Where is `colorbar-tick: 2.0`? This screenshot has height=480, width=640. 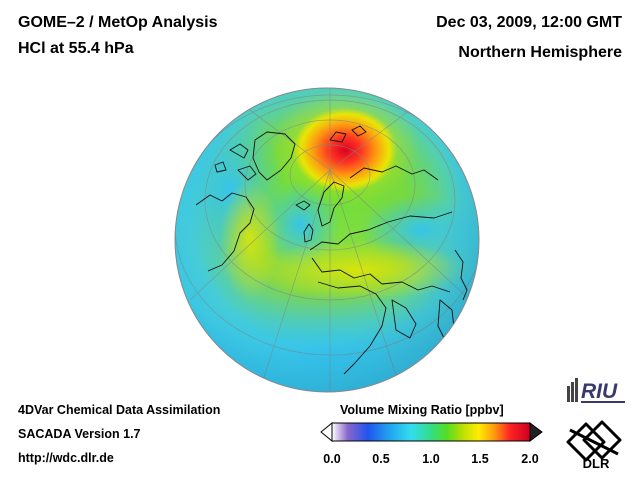 colorbar-tick: 2.0 is located at coordinates (530, 459).